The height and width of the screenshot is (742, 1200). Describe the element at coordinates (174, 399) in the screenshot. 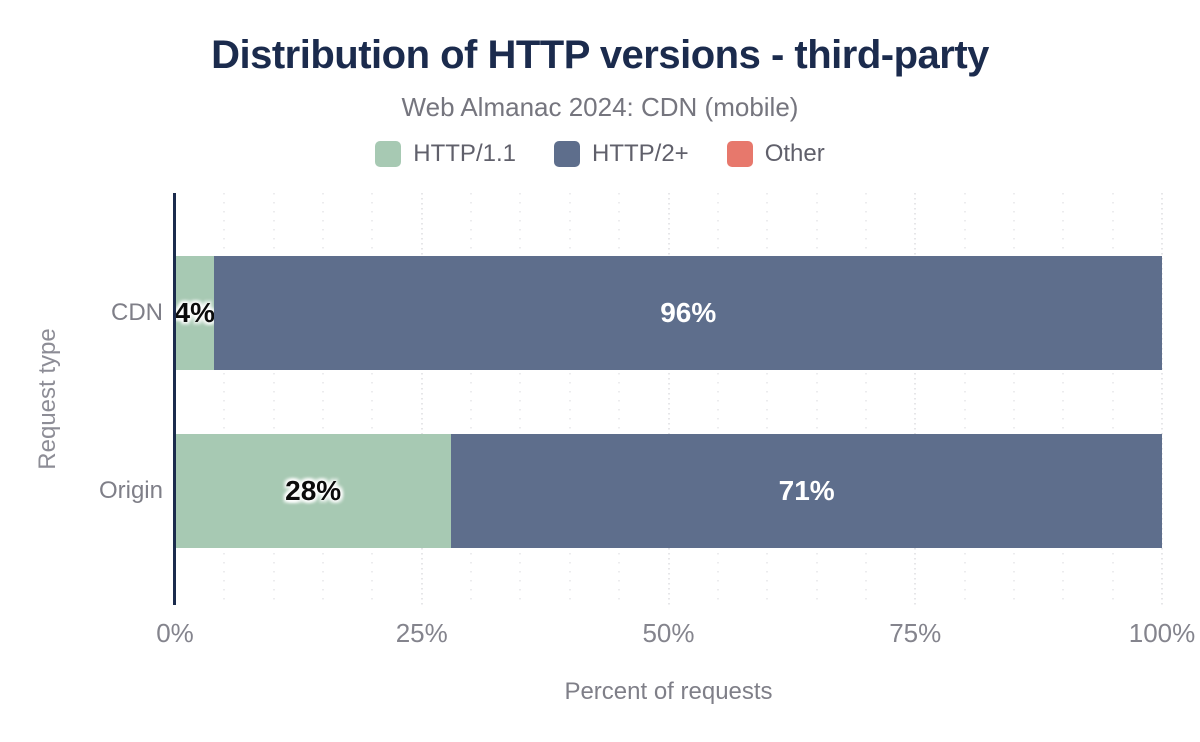

I see `y-axis-line` at that location.